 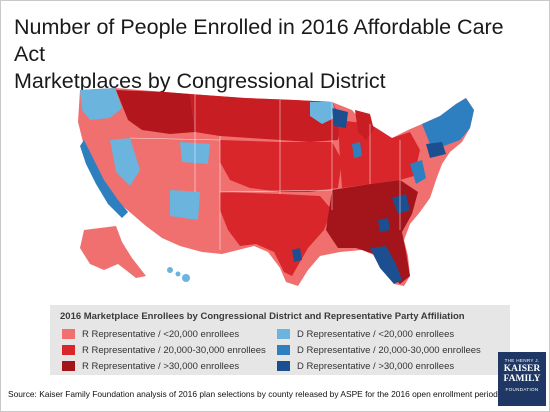 I want to click on map-atlanta, so click(x=384, y=225).